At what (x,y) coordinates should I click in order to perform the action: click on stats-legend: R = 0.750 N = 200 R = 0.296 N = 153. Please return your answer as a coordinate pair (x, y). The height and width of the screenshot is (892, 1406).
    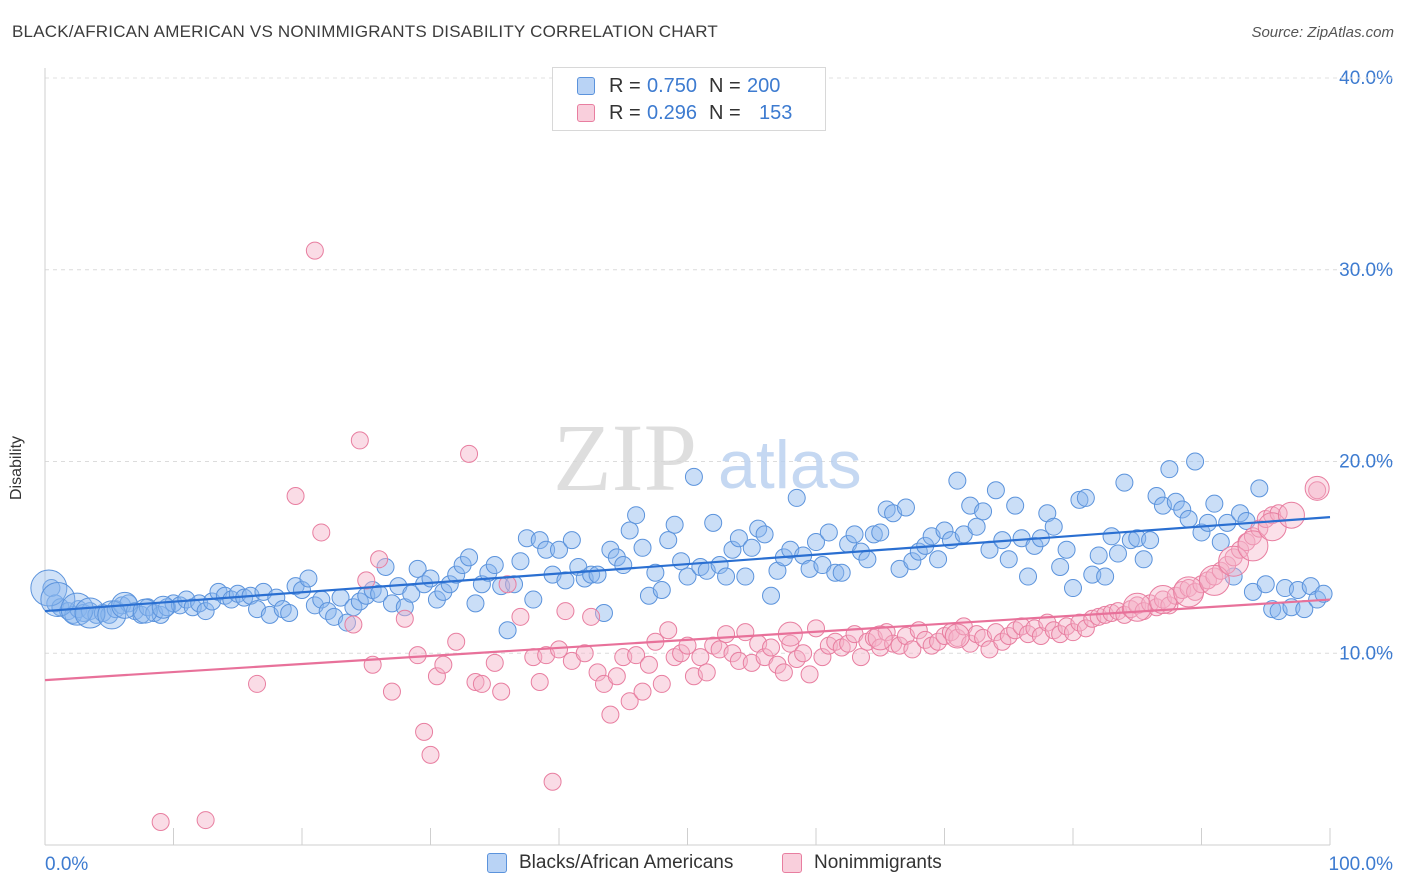
    Looking at the image, I should click on (689, 99).